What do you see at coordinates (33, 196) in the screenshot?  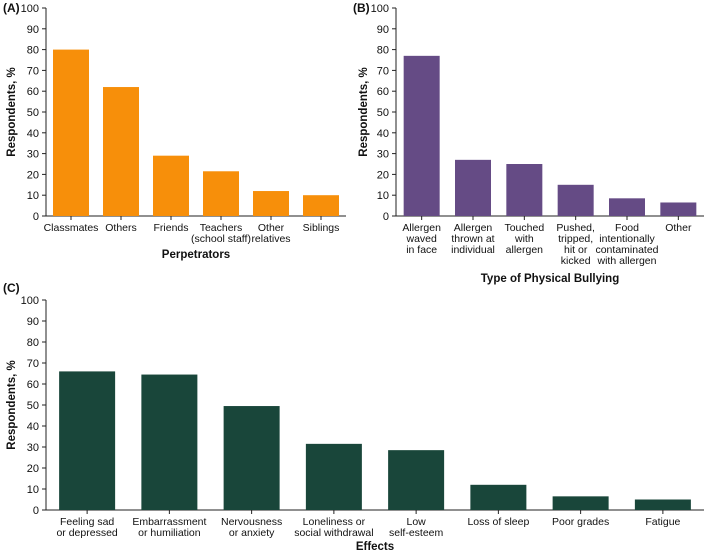 I see `chart-a-y-tick-label: 10` at bounding box center [33, 196].